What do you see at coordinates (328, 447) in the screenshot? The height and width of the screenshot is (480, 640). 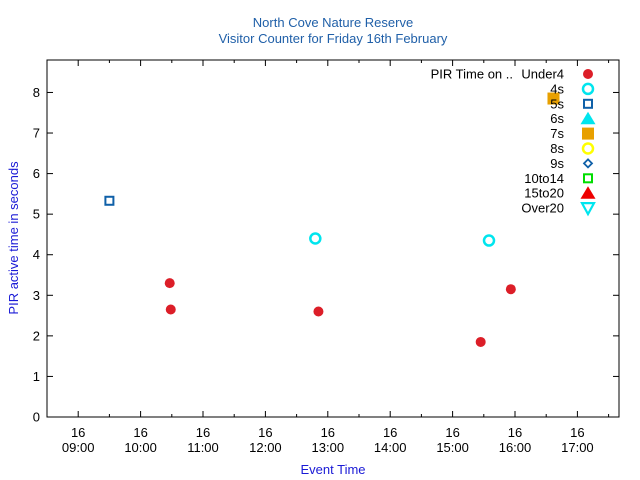 I see `x-tick-time: 13:00` at bounding box center [328, 447].